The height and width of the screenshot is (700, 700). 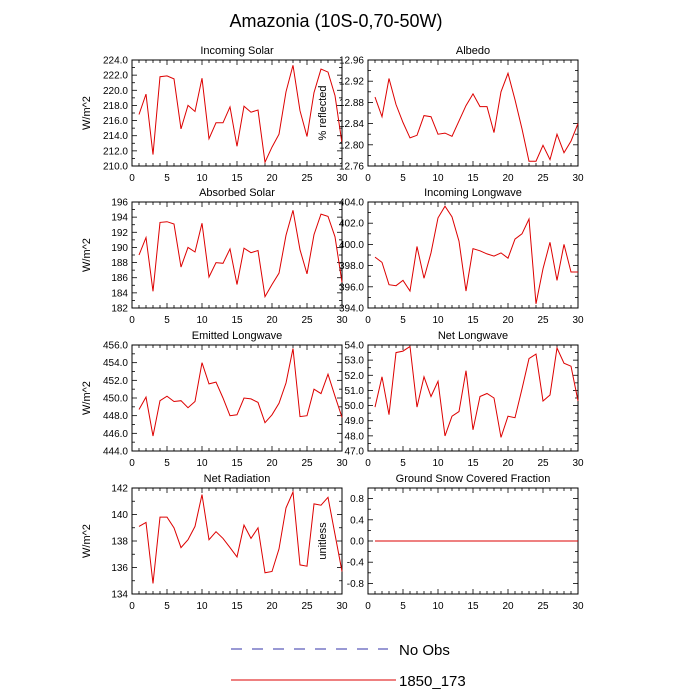 I want to click on y-tick-label: 212.0, so click(x=115, y=151).